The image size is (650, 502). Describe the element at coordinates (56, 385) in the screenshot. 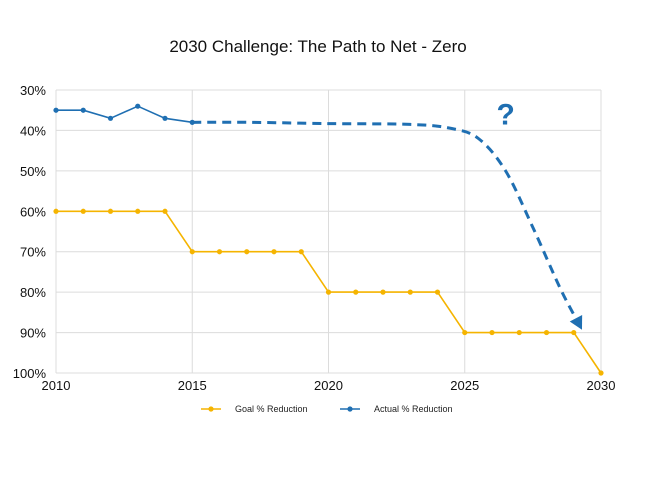

I see `x-tick-label: 2010` at that location.